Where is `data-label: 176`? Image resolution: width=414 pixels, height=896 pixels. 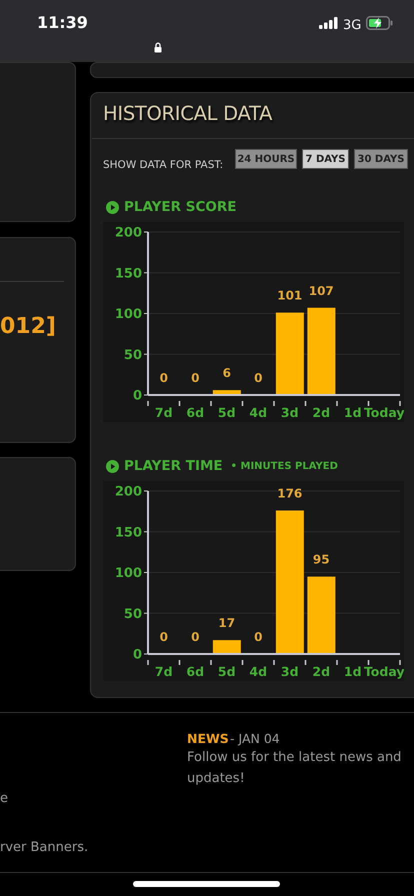 data-label: 176 is located at coordinates (289, 493).